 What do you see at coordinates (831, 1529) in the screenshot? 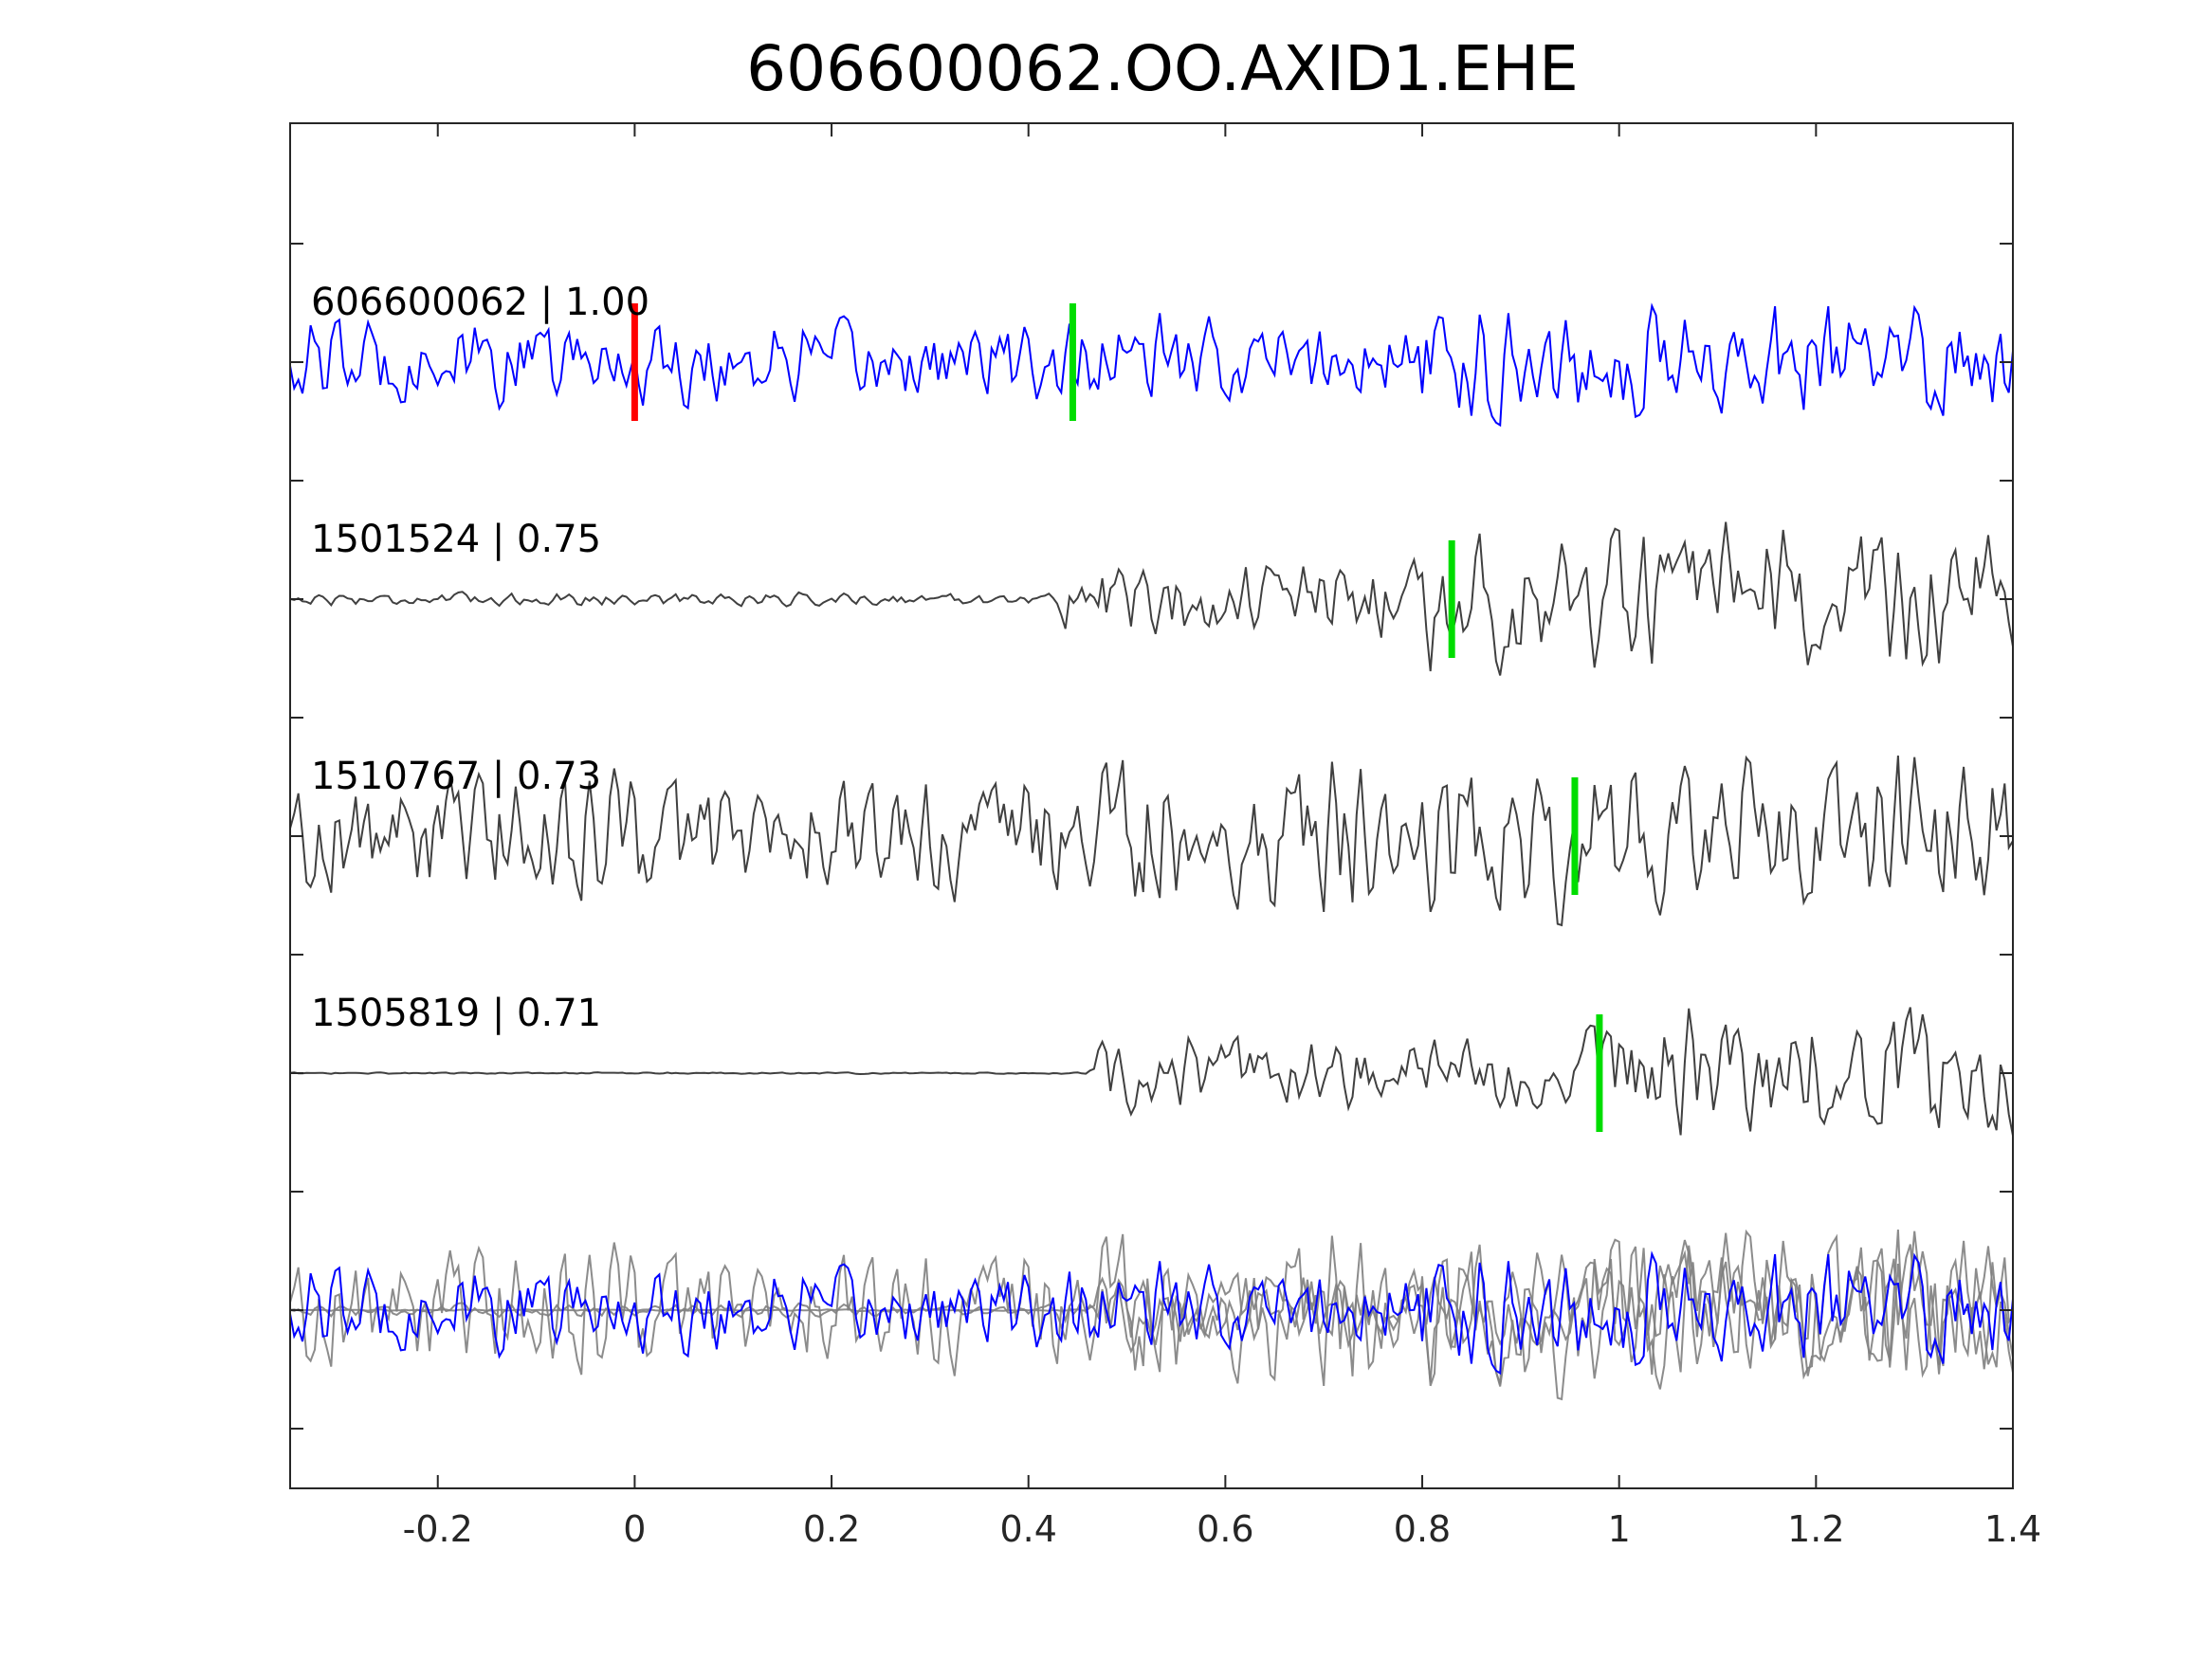
I see `x-tick-label-3: 0.2` at bounding box center [831, 1529].